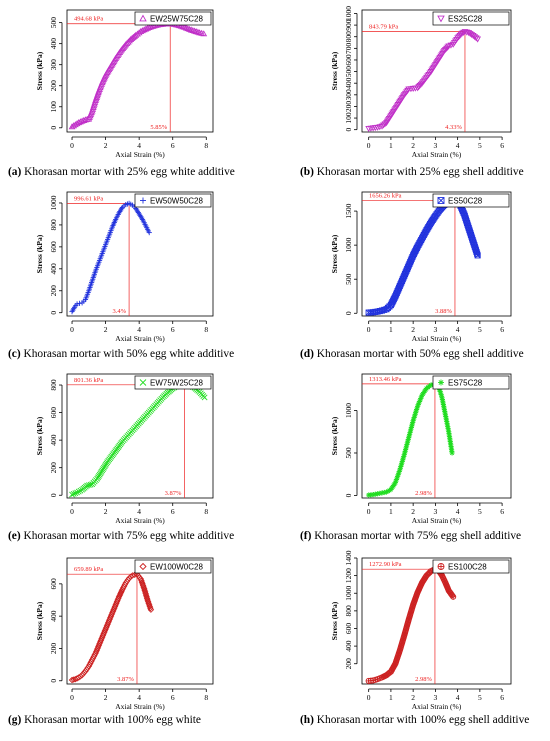  Describe the element at coordinates (348, 575) in the screenshot. I see `y-tick-label: 1200` at that location.